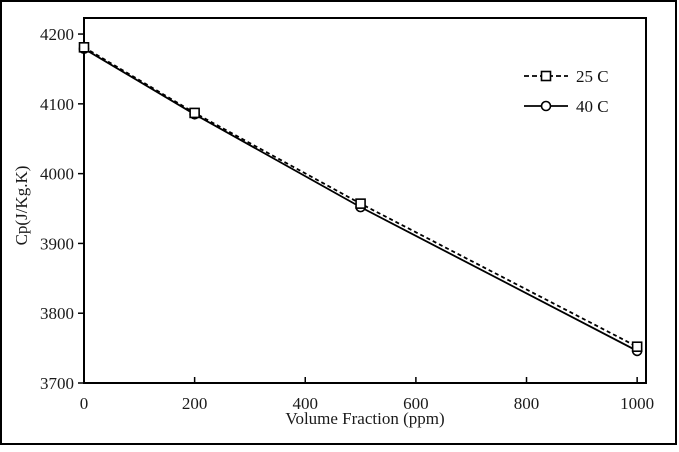  What do you see at coordinates (21, 206) in the screenshot?
I see `y-axis-title: Cp(J/Kg.K)` at bounding box center [21, 206].